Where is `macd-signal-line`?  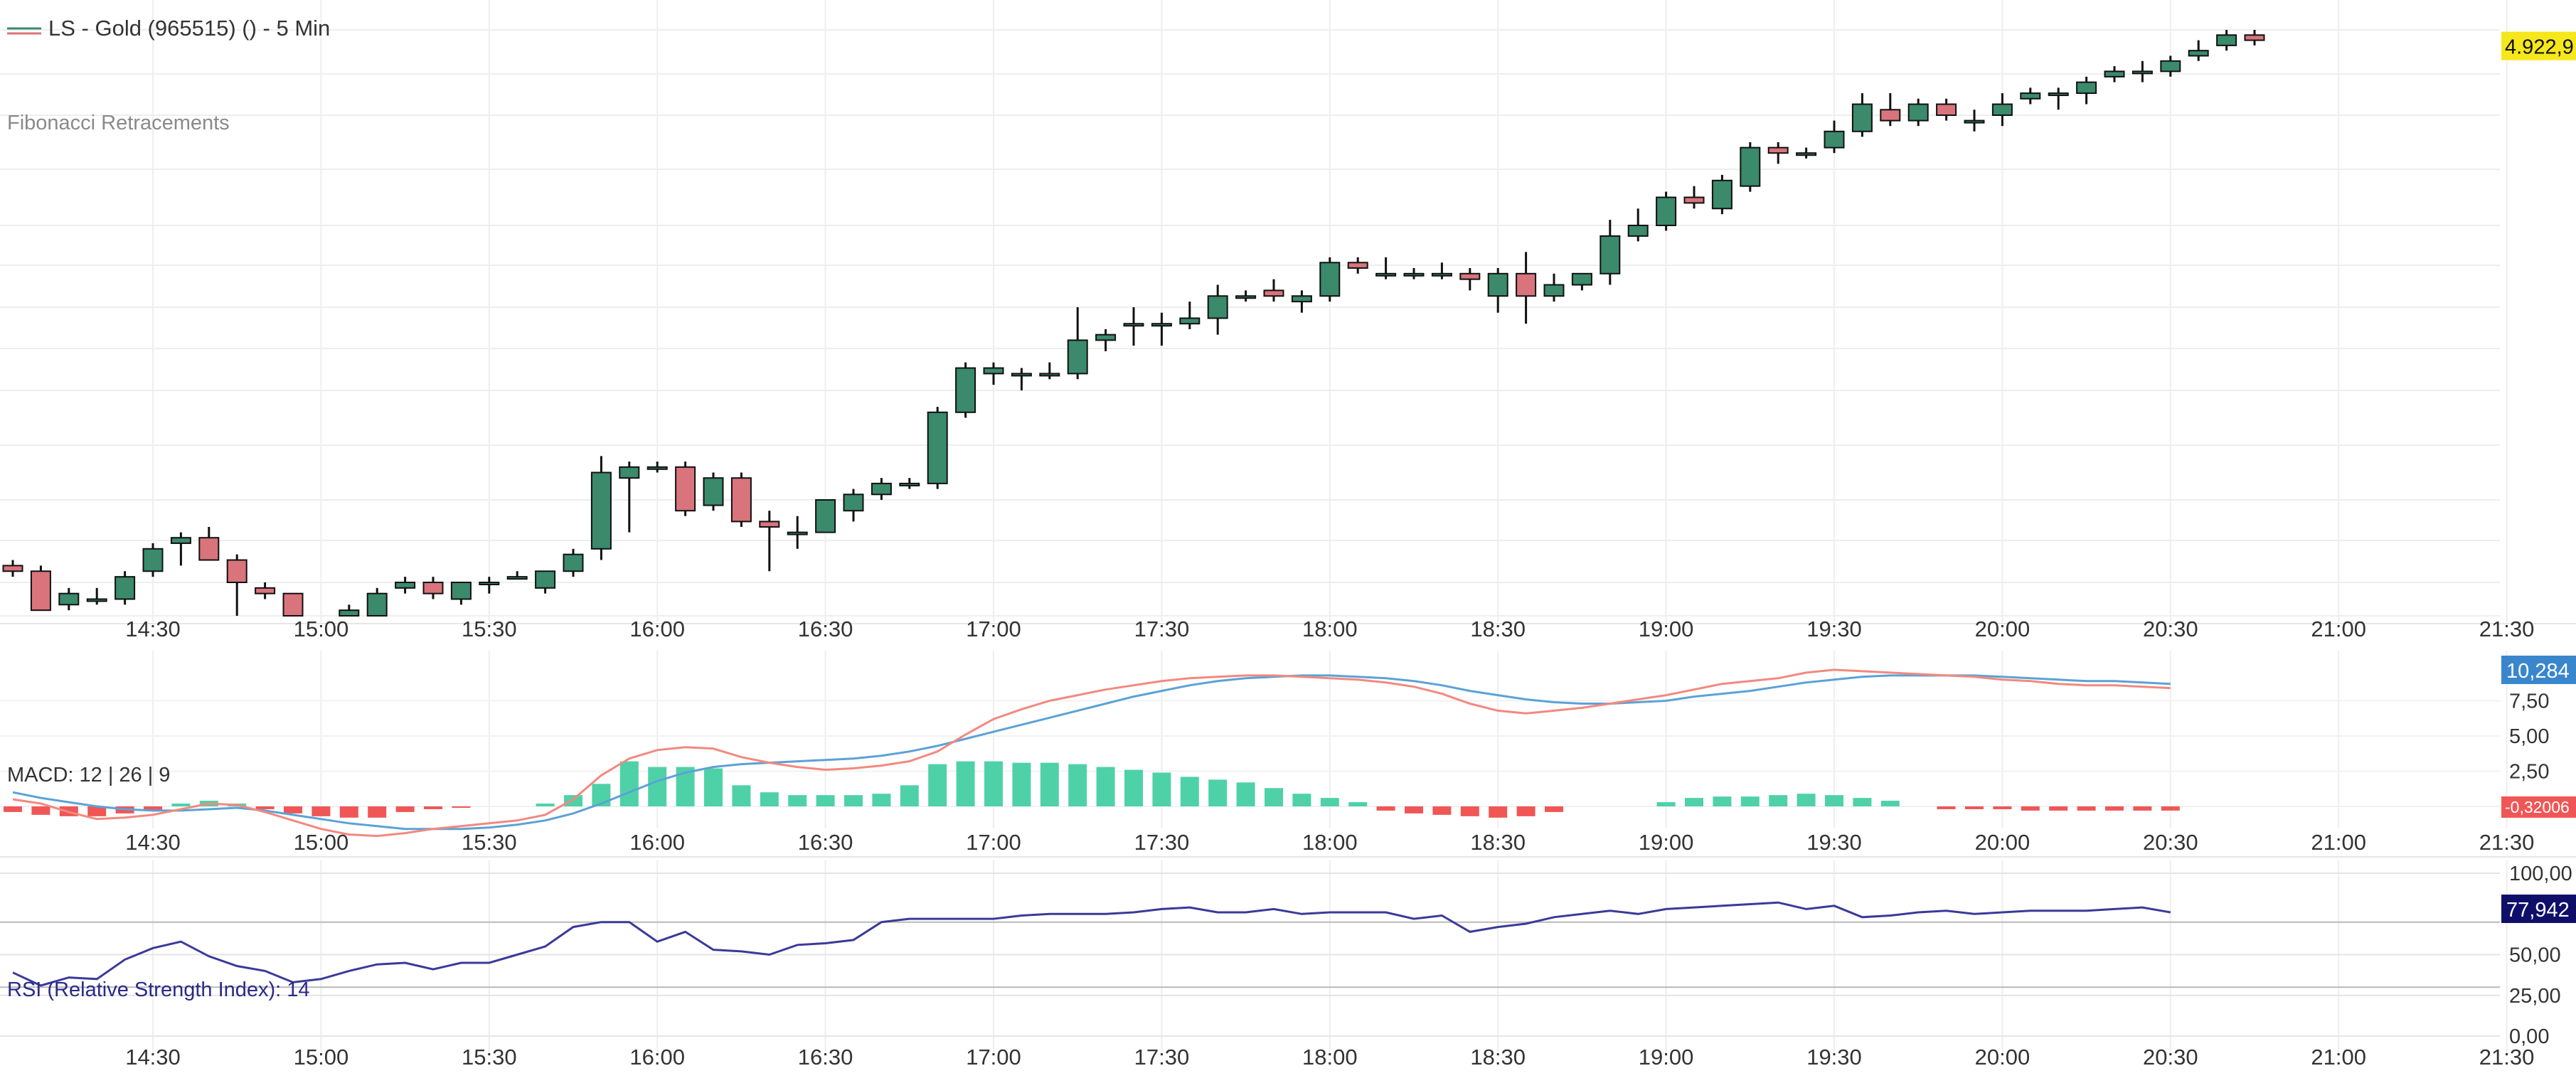
macd-signal-line is located at coordinates (1091, 752).